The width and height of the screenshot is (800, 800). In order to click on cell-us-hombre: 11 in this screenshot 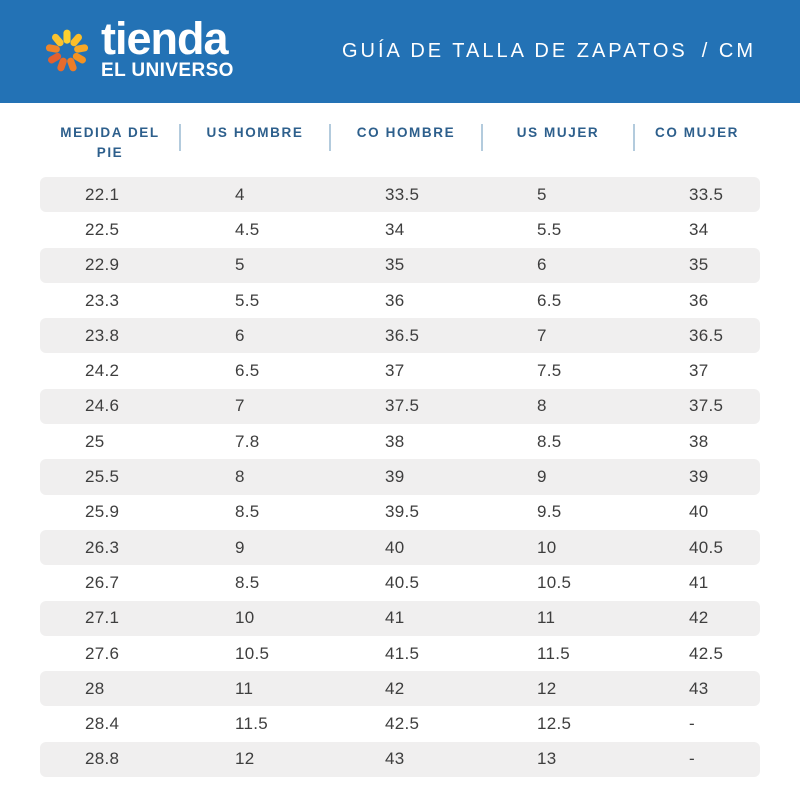, I will do `click(244, 688)`.